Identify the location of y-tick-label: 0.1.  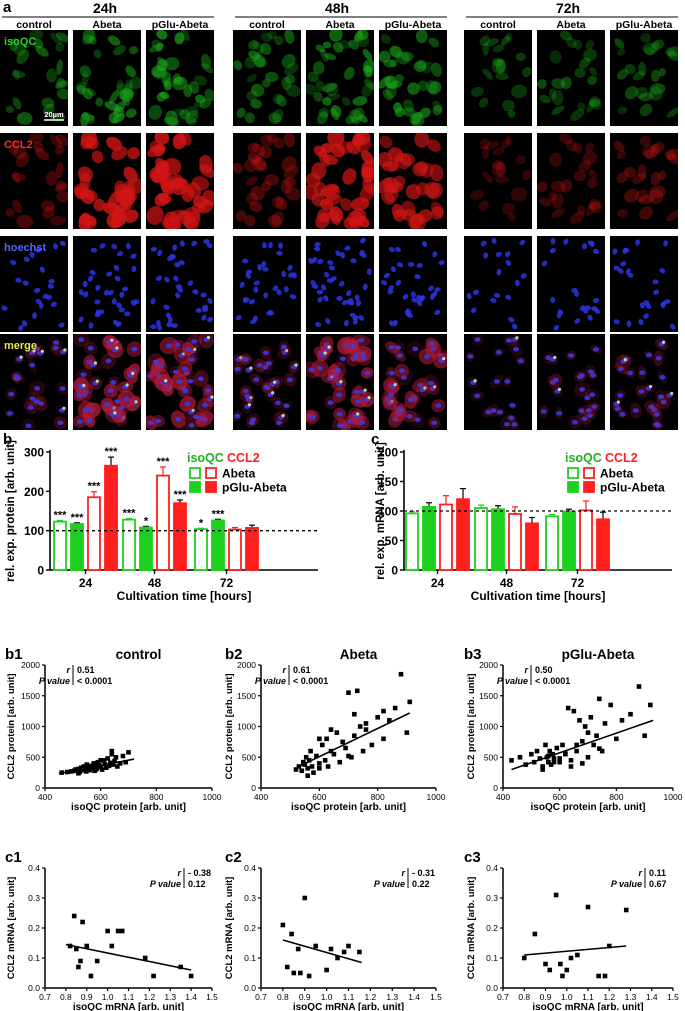
(492, 958).